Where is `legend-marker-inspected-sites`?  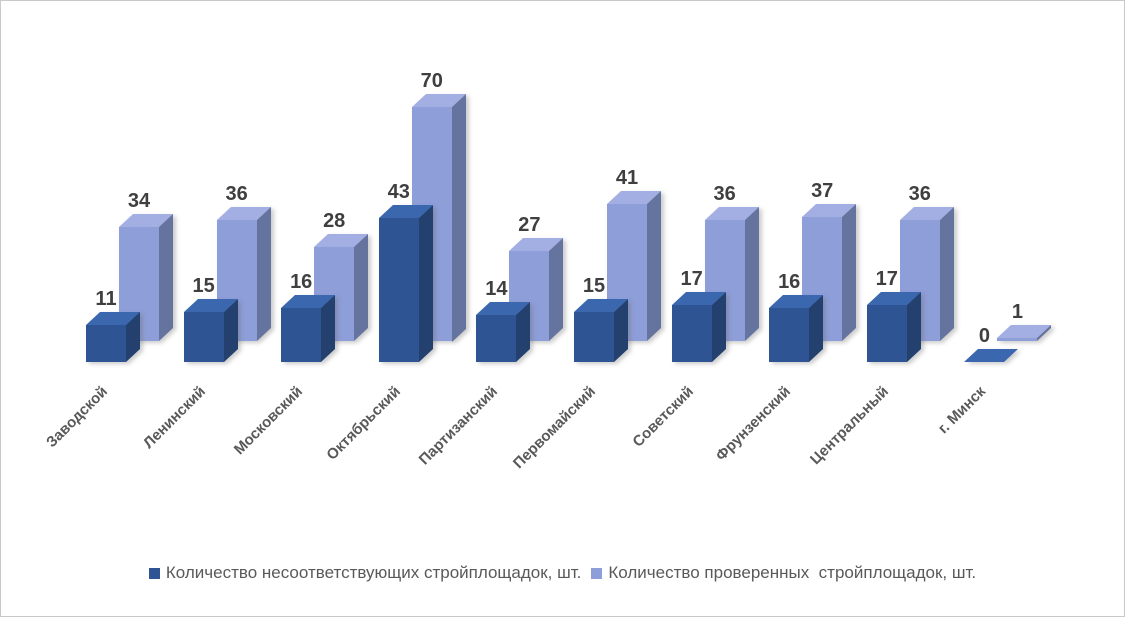
legend-marker-inspected-sites is located at coordinates (597, 573).